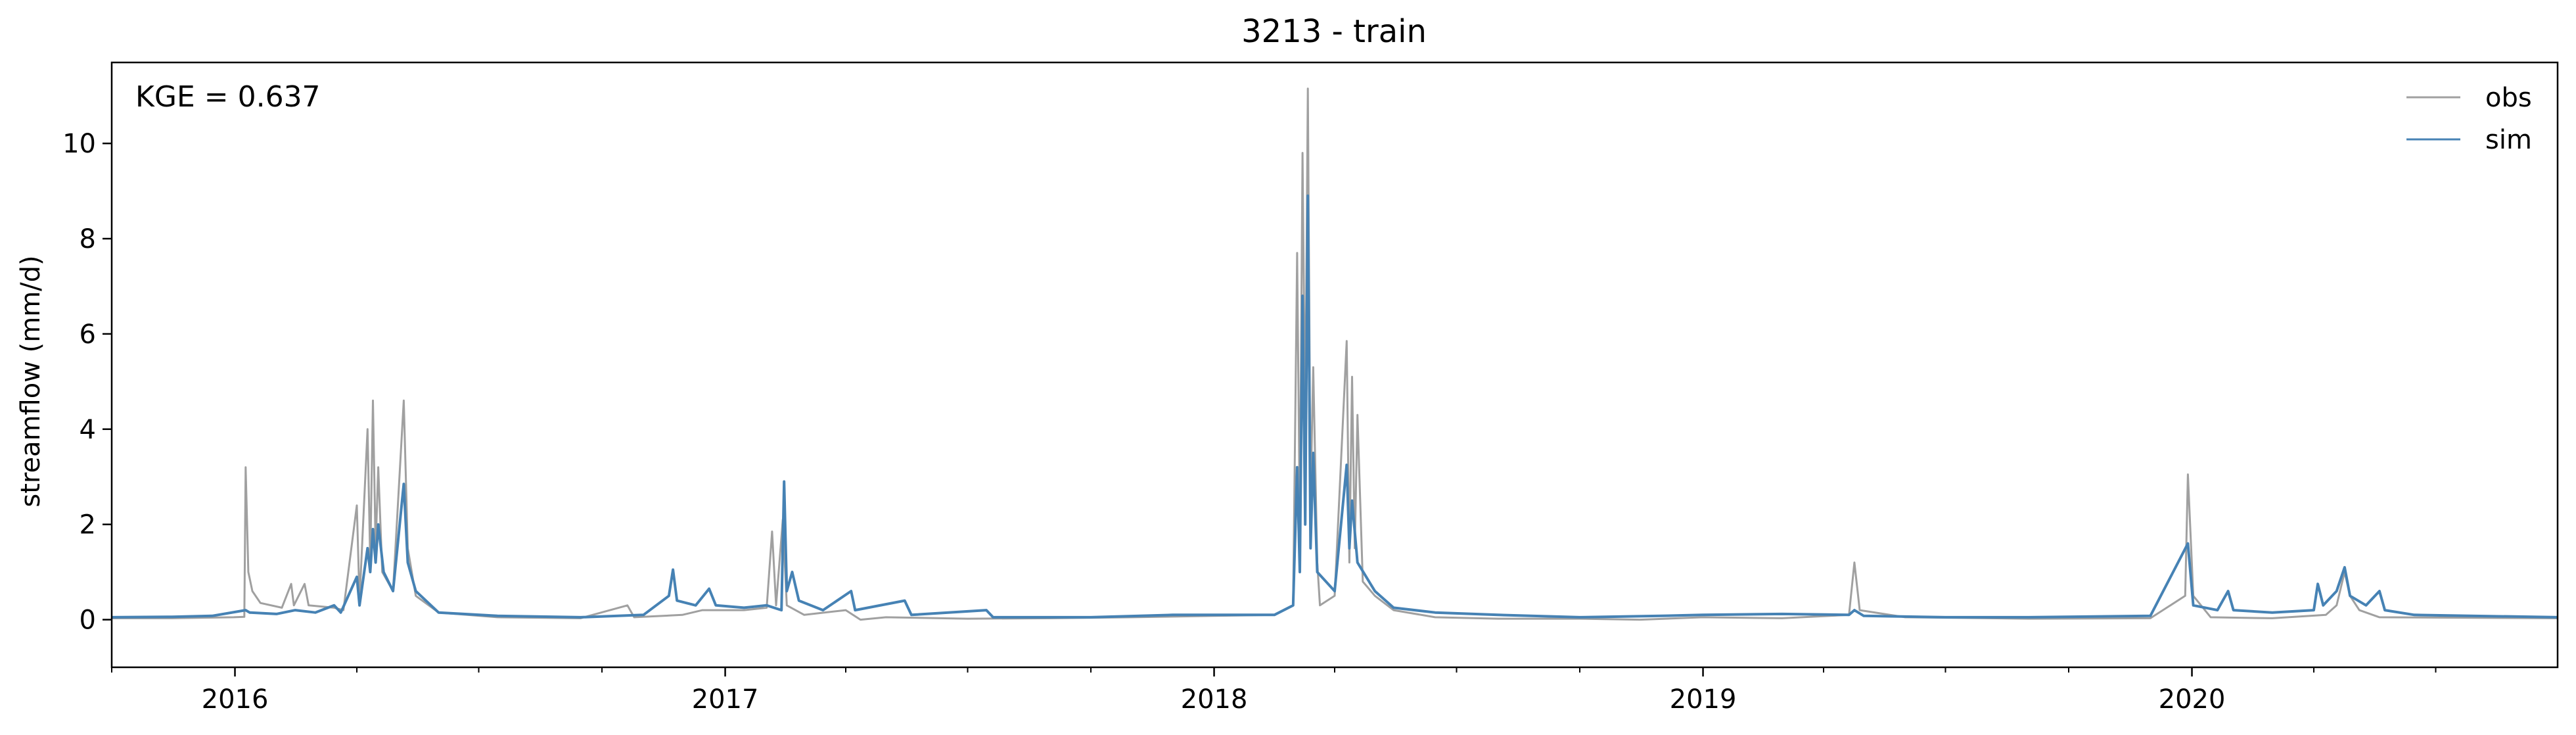 This screenshot has height=735, width=2576. Describe the element at coordinates (31, 381) in the screenshot. I see `y-axis-label: streamflow (mm/d)` at that location.